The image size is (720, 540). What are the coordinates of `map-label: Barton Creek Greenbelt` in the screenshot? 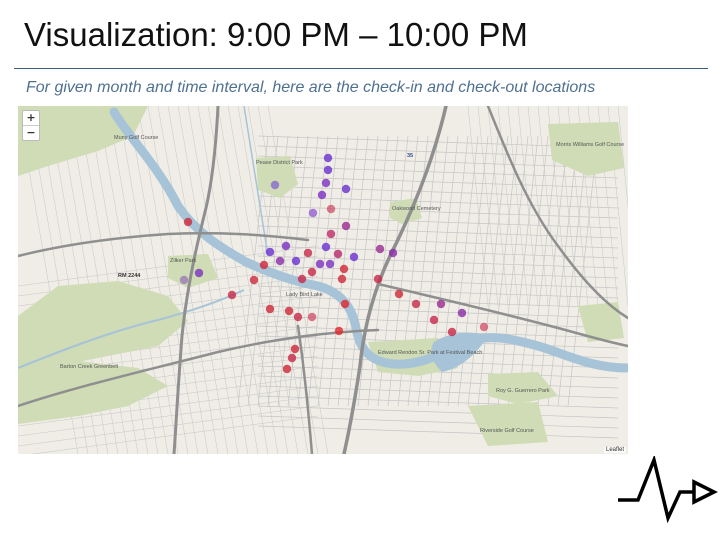 It's located at (89, 367).